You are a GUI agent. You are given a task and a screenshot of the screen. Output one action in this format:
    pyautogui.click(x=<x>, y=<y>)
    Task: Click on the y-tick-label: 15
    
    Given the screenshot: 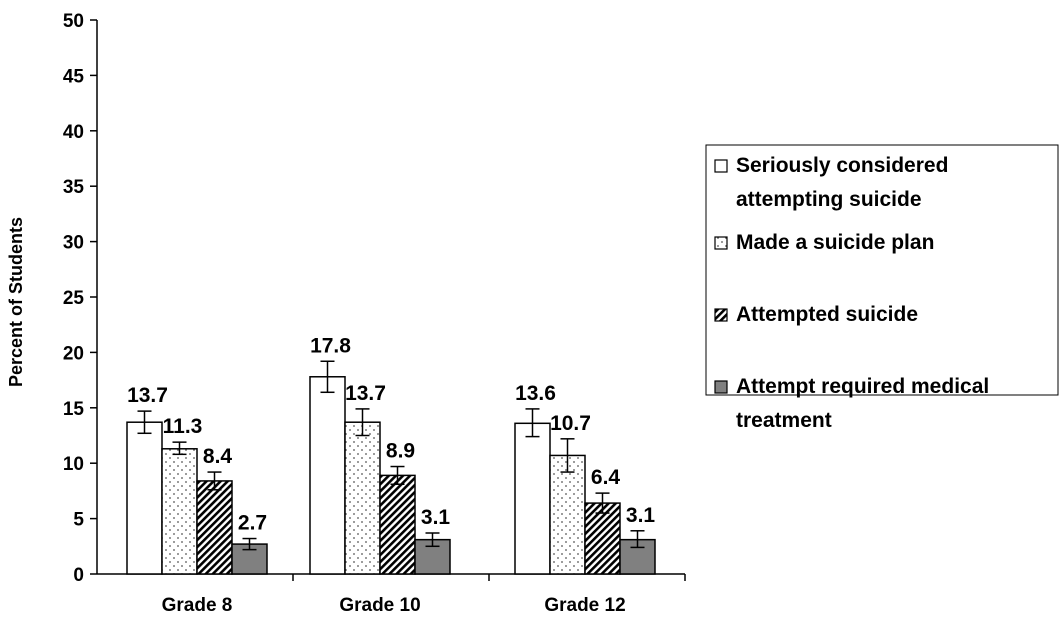 What is the action you would take?
    pyautogui.click(x=74, y=409)
    